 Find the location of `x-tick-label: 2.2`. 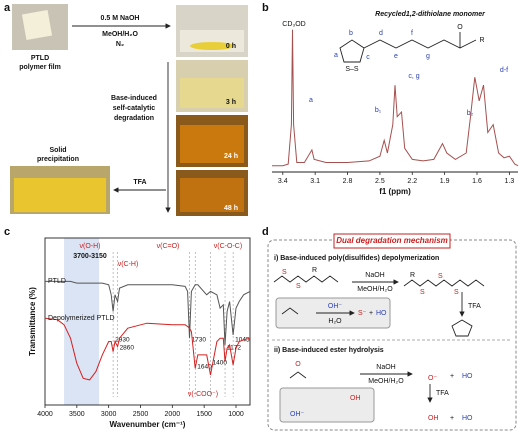

x-tick-label: 2.2 is located at coordinates (412, 181).